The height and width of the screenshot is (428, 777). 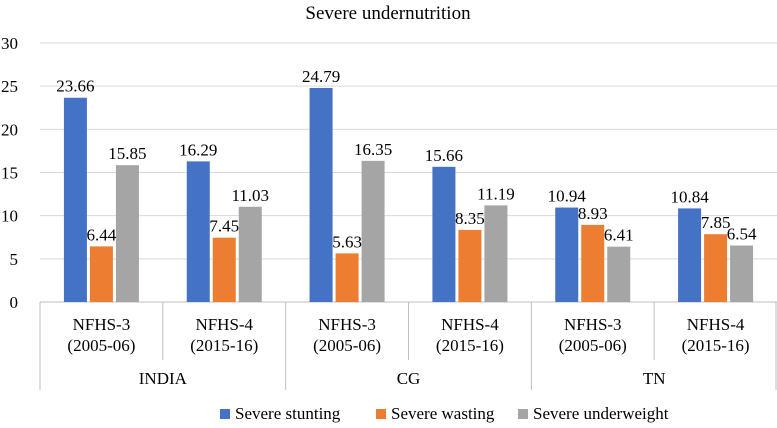 What do you see at coordinates (9, 86) in the screenshot?
I see `y-tick-label: 25` at bounding box center [9, 86].